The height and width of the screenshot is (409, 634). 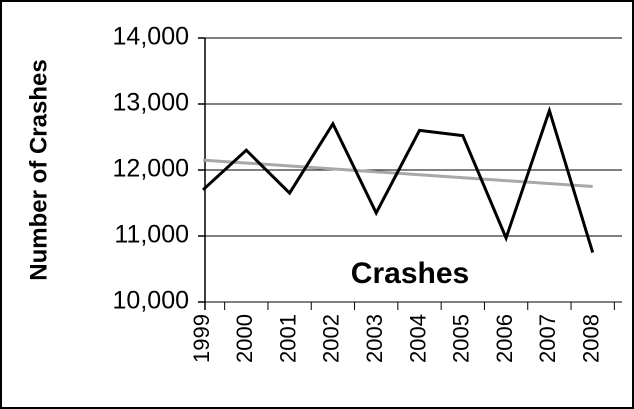 I want to click on y-tick-label: 13,000, so click(x=151, y=103).